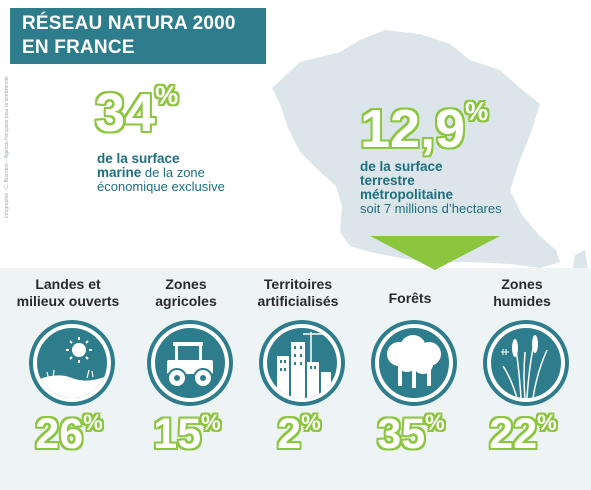 The height and width of the screenshot is (490, 591). Describe the element at coordinates (68, 284) in the screenshot. I see `category-label-line1: Landes et` at that location.